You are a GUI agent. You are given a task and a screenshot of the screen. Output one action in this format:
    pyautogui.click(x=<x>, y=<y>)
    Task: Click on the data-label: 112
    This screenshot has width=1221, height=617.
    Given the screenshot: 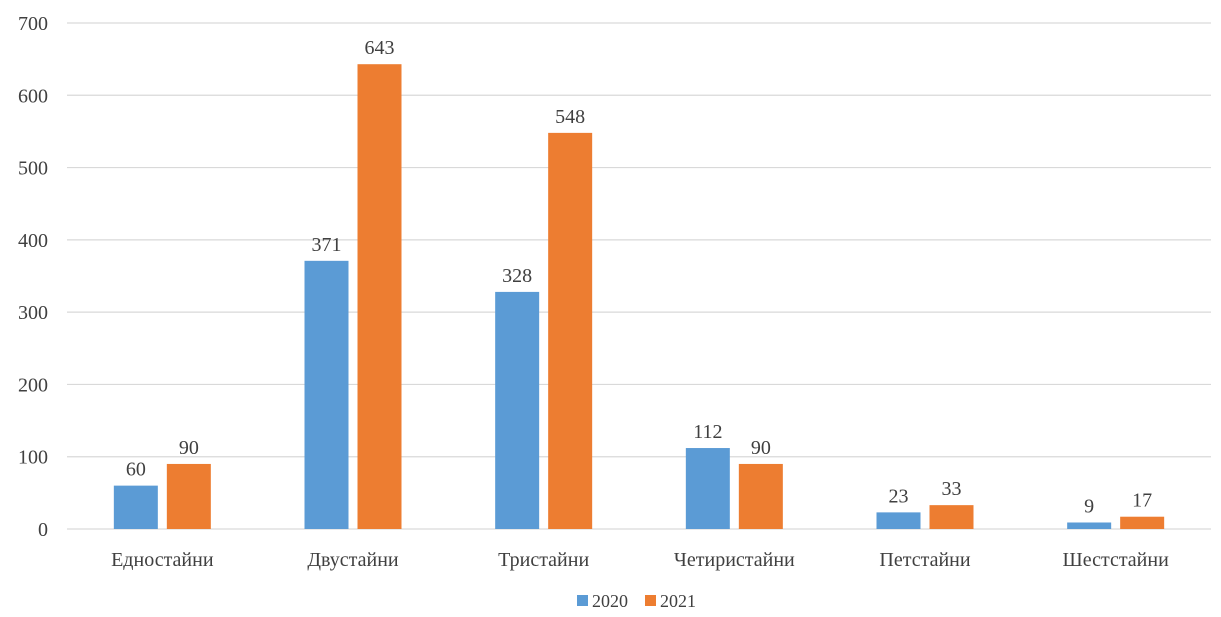 What is the action you would take?
    pyautogui.click(x=707, y=432)
    